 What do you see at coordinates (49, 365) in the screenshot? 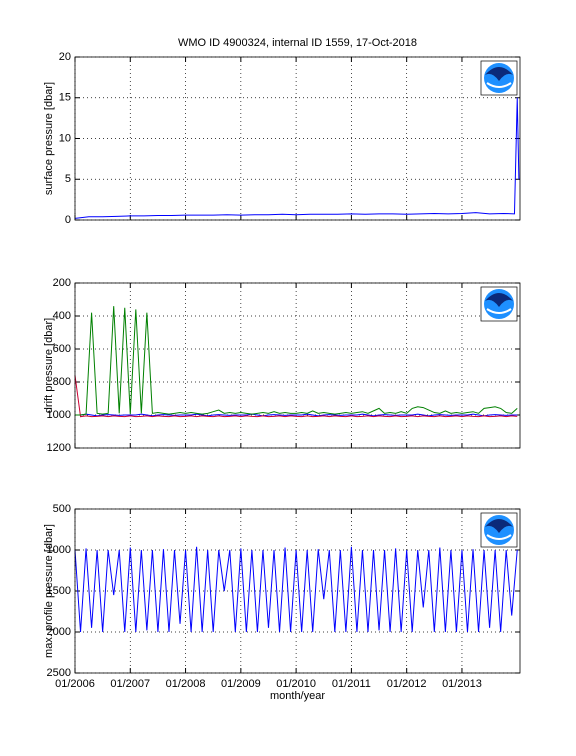
I see `y-axis-label: drift pressure [dbar]` at bounding box center [49, 365].